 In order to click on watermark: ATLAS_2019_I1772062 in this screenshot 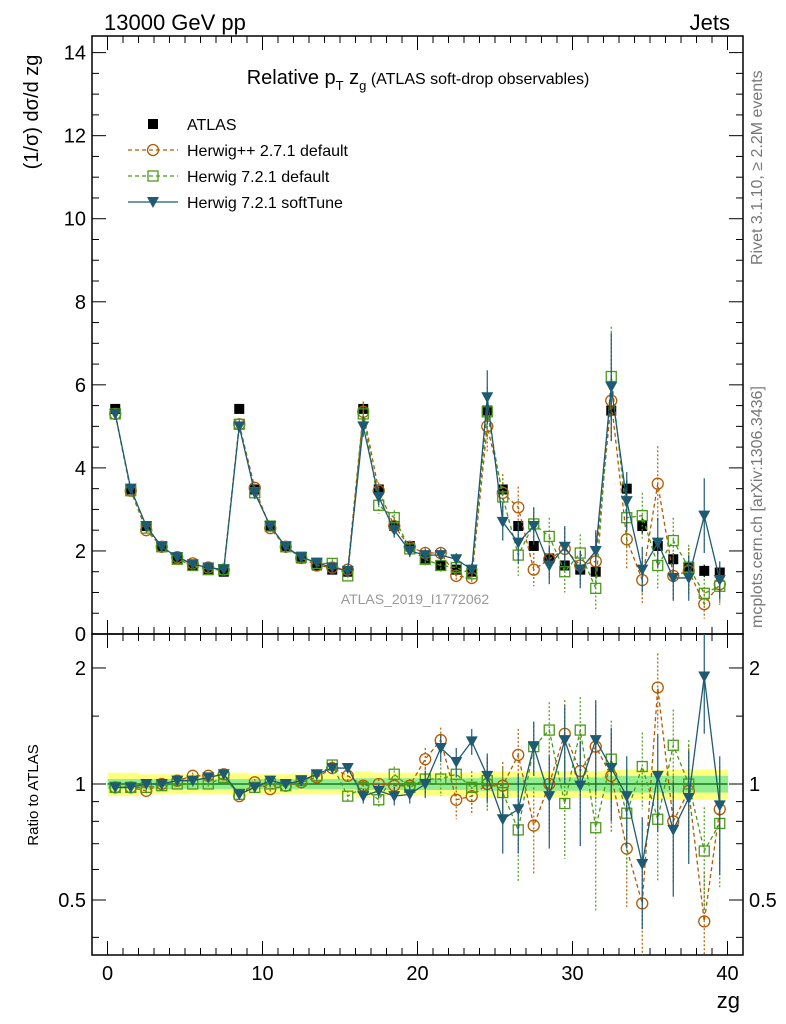, I will do `click(415, 599)`.